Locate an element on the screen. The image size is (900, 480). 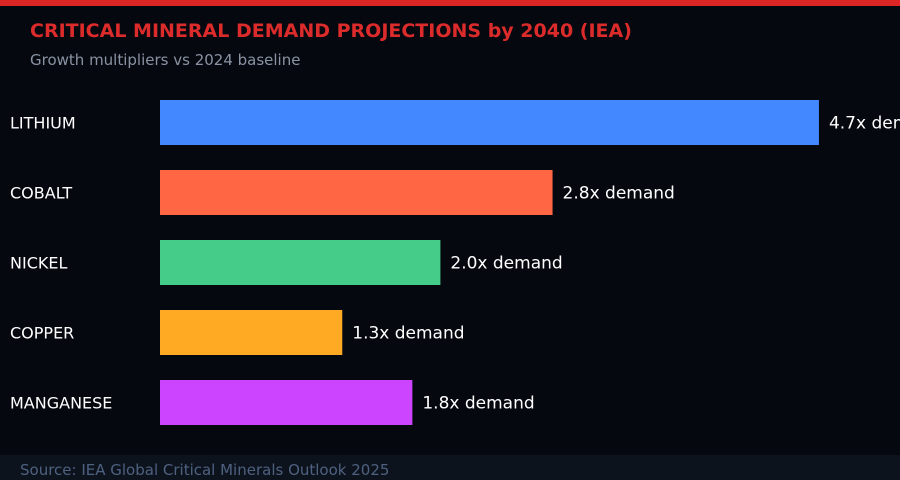
chart-subtitle: Growth multipliers vs 2024 baseline is located at coordinates (165, 60).